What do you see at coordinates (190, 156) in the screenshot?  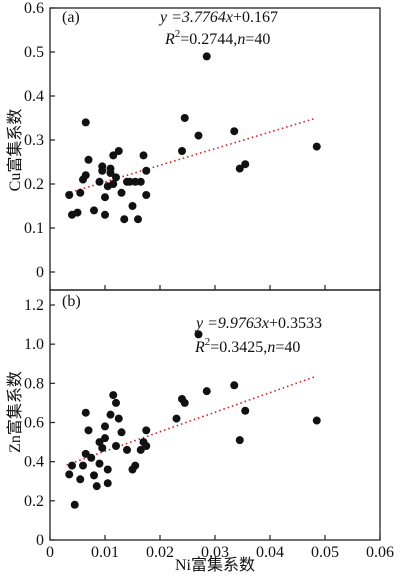 I see `panel-a-fit-line` at bounding box center [190, 156].